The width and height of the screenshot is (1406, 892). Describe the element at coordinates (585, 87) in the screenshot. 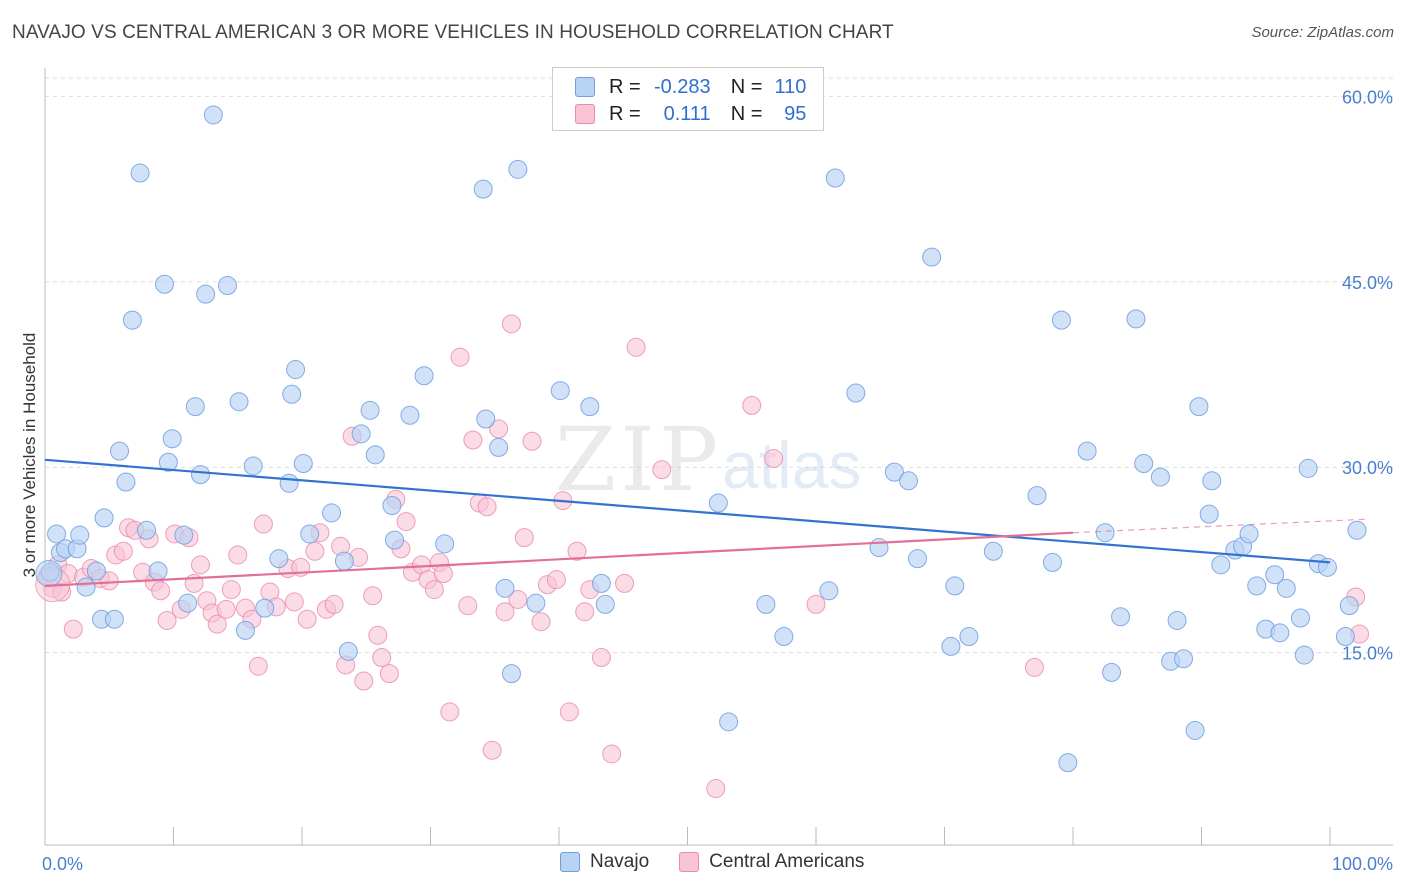

I see `navajo-swatch` at that location.